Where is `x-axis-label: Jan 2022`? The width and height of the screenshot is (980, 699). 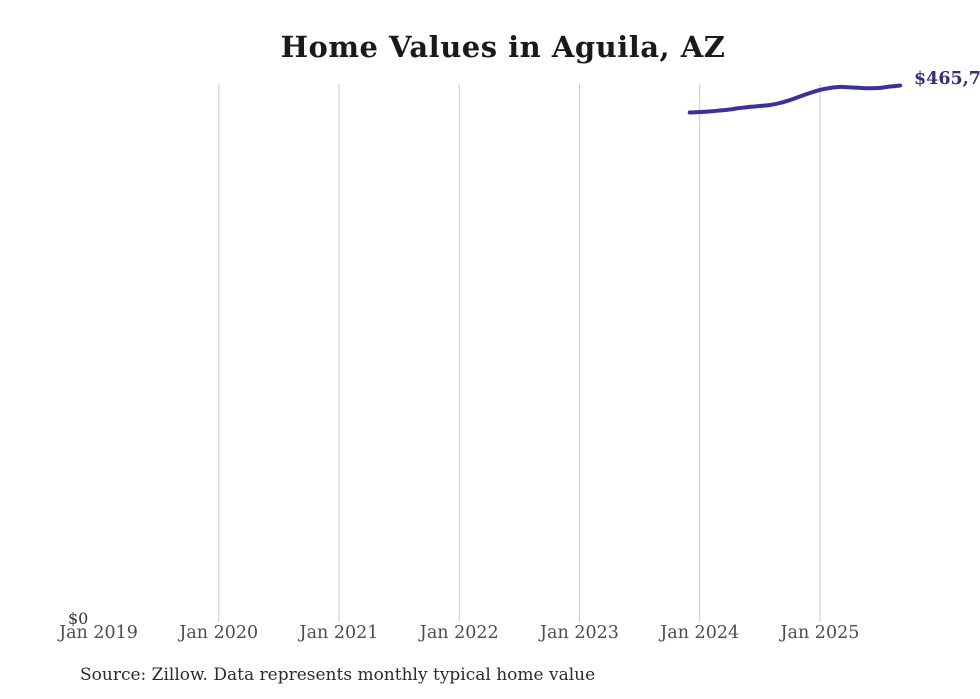 x-axis-label: Jan 2022 is located at coordinates (459, 633).